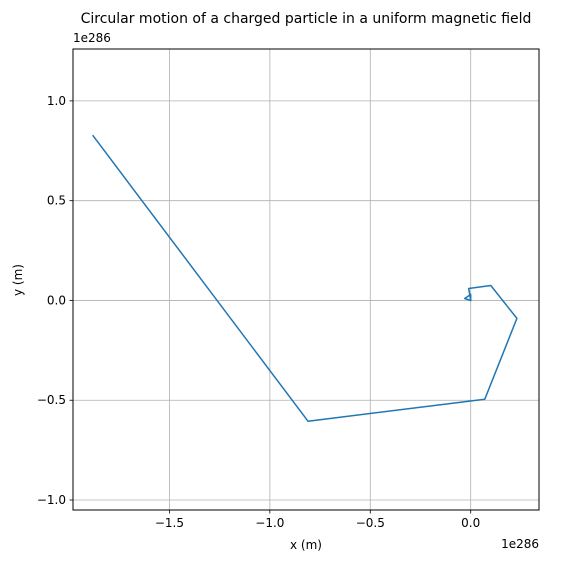 This screenshot has width=582, height=566. Describe the element at coordinates (520, 544) in the screenshot. I see `x-offset-text: 1e286` at that location.